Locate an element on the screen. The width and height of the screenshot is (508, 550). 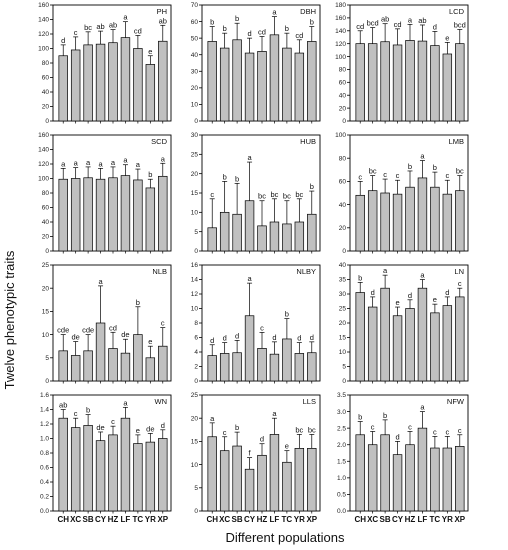
panel-title: WN is located at coordinates (161, 401).